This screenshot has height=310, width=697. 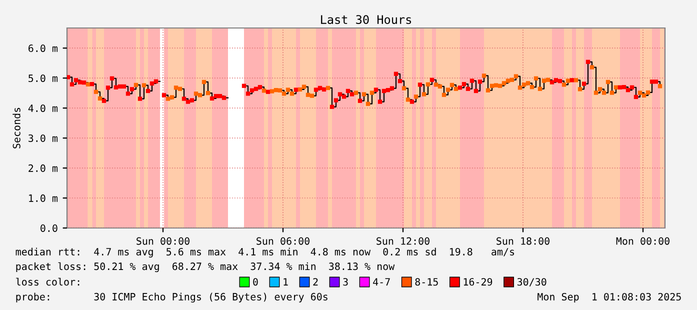 What do you see at coordinates (286, 282) in the screenshot?
I see `legend-label: 1` at bounding box center [286, 282].